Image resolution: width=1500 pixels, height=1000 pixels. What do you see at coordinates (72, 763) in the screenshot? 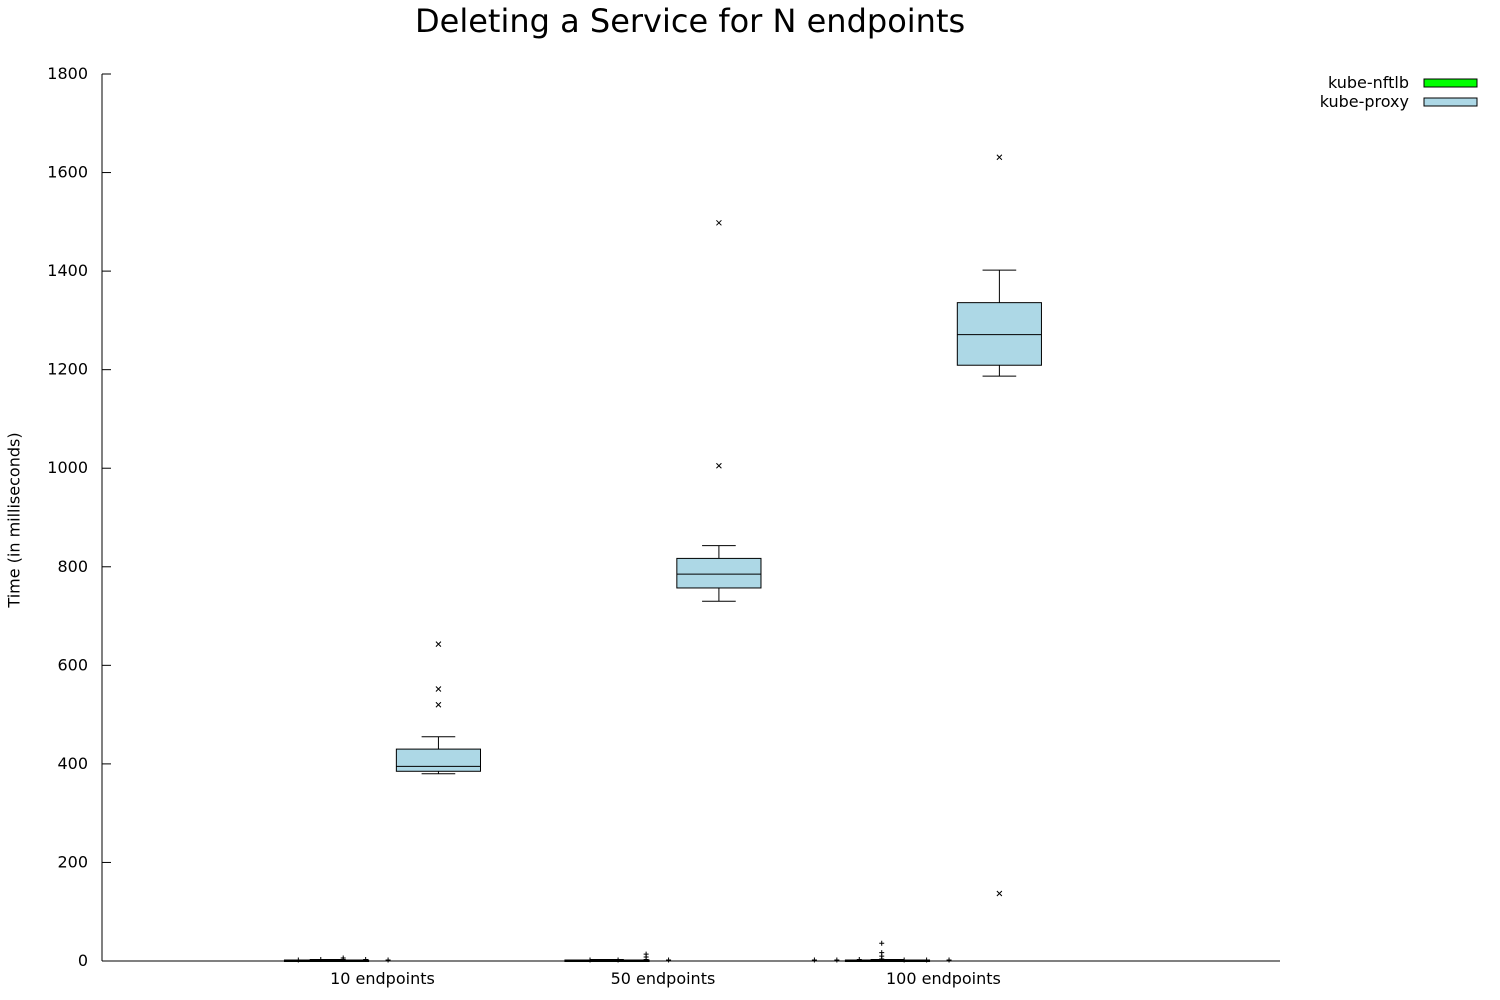
I see `y-tick-label: 400` at bounding box center [72, 763].